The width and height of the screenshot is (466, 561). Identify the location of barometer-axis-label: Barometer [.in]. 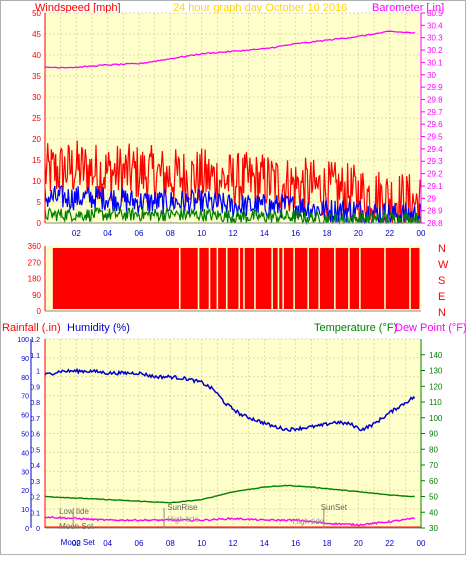
(408, 8).